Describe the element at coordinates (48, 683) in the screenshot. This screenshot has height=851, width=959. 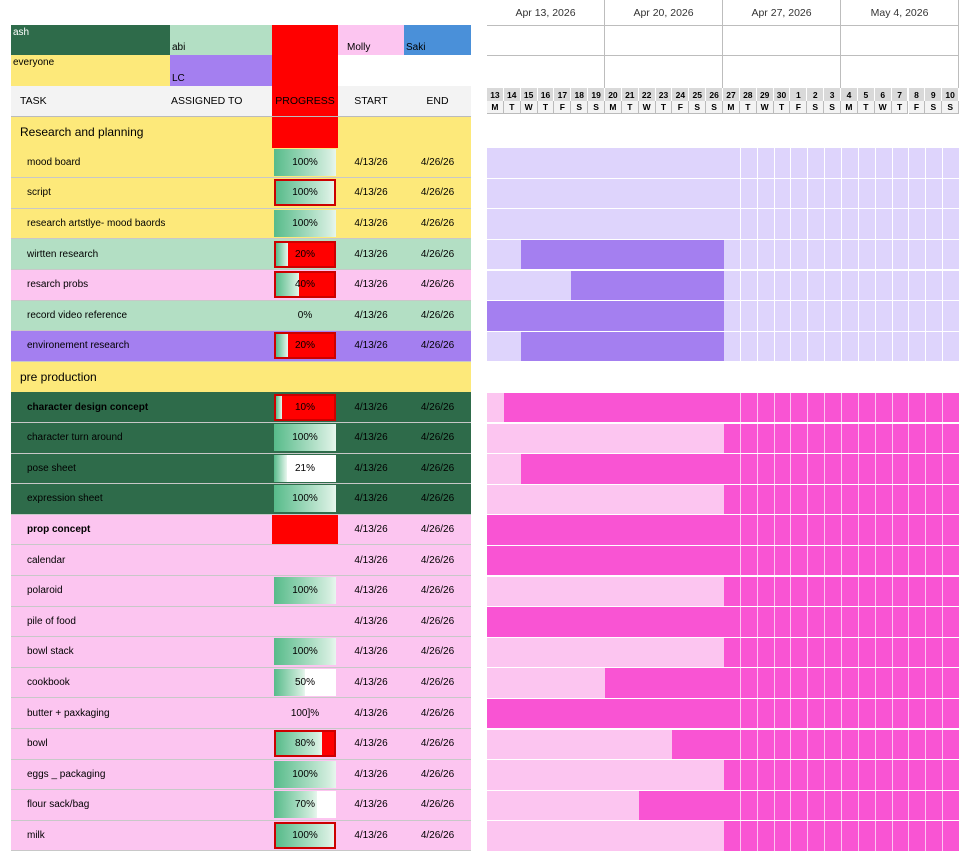
I see `task-name: cookbook` at that location.